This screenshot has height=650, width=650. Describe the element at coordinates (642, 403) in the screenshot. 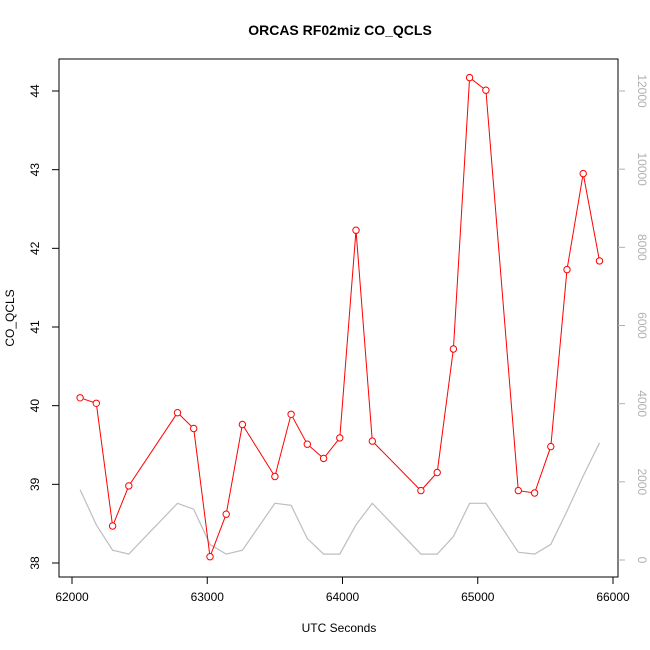

I see `y2-tick-label: 4000` at that location.